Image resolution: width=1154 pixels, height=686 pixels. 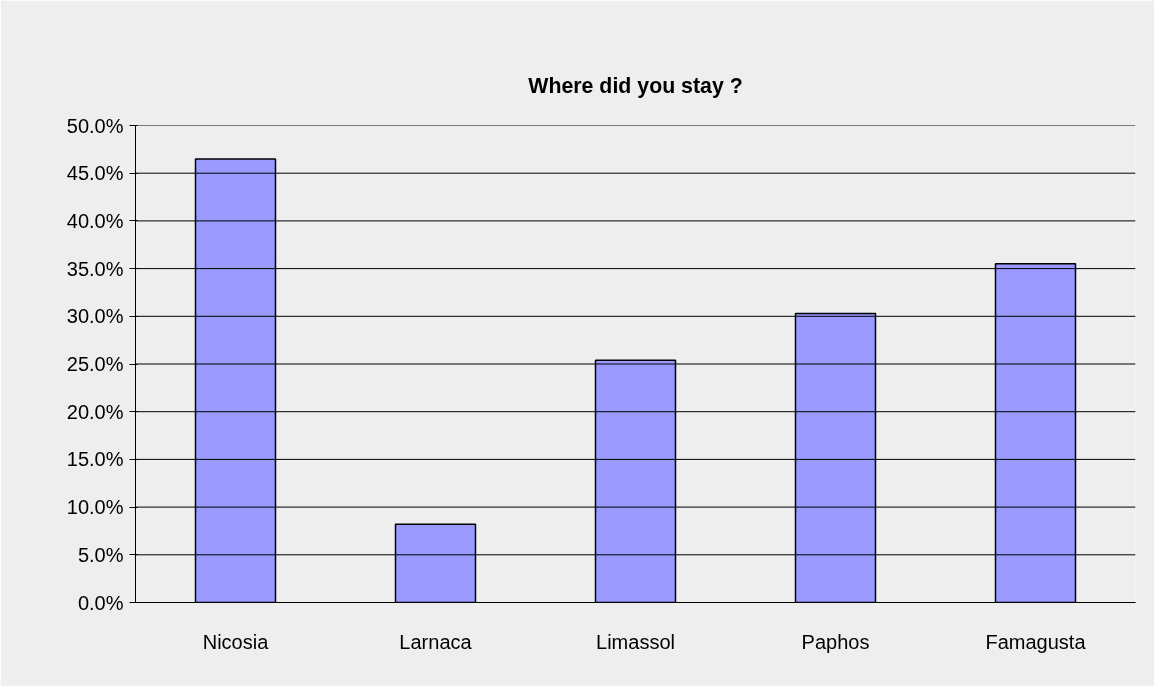 What do you see at coordinates (95, 125) in the screenshot?
I see `y-tick-label: 50.0%` at bounding box center [95, 125].